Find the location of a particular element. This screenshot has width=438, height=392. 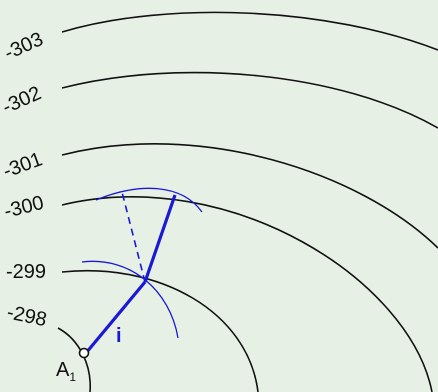

segment-label-i: i is located at coordinates (119, 336).